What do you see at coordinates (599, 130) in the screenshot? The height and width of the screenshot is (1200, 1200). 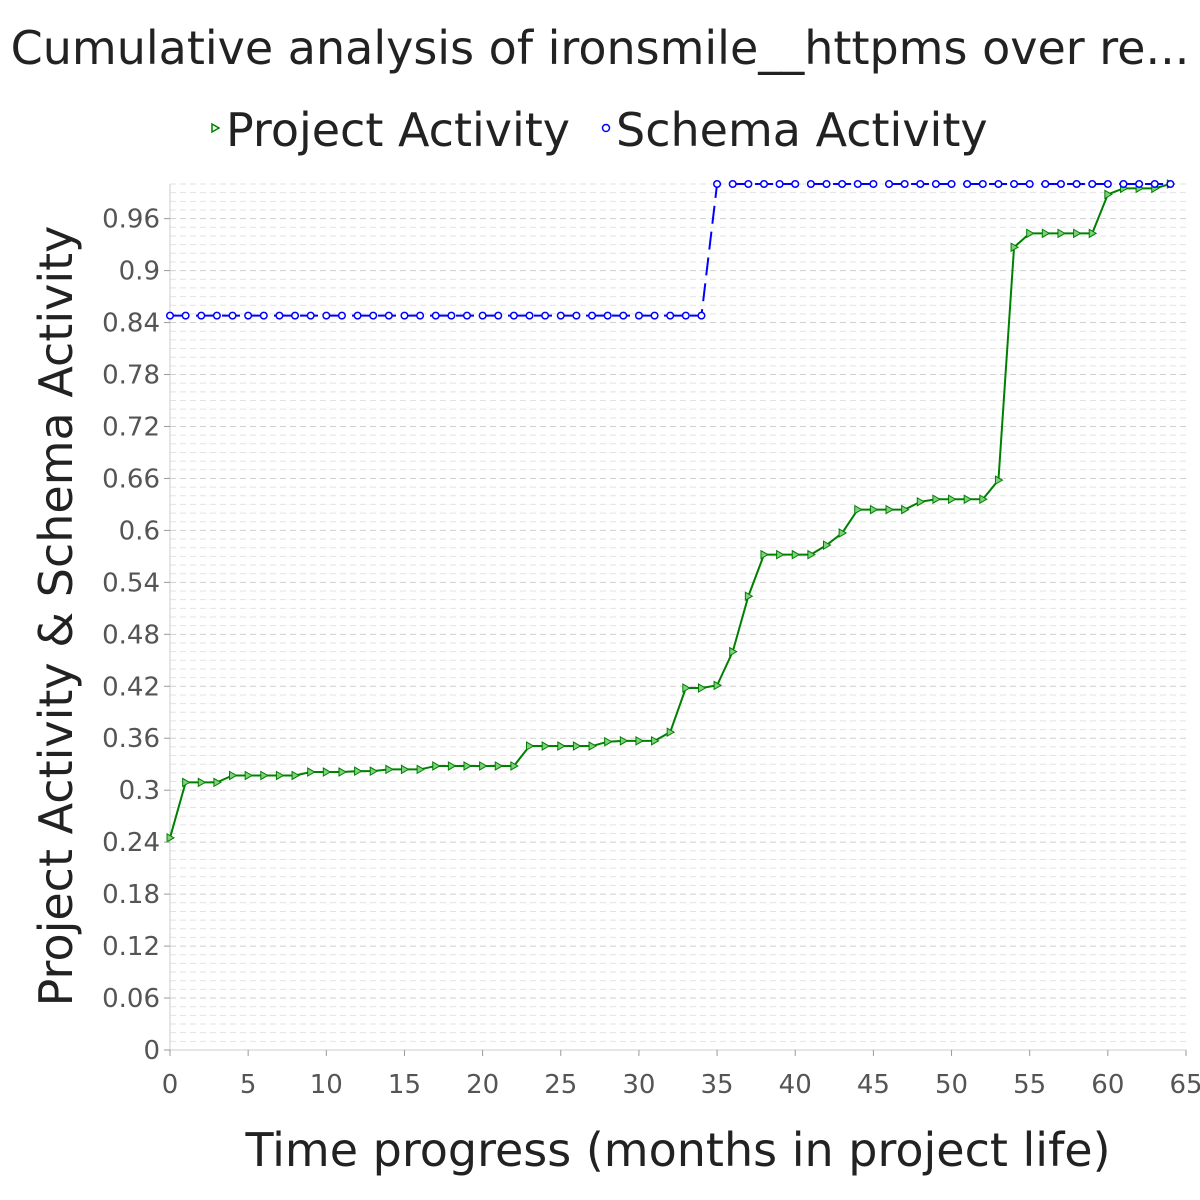 I see `legend: Project Activity Schema Activity` at bounding box center [599, 130].